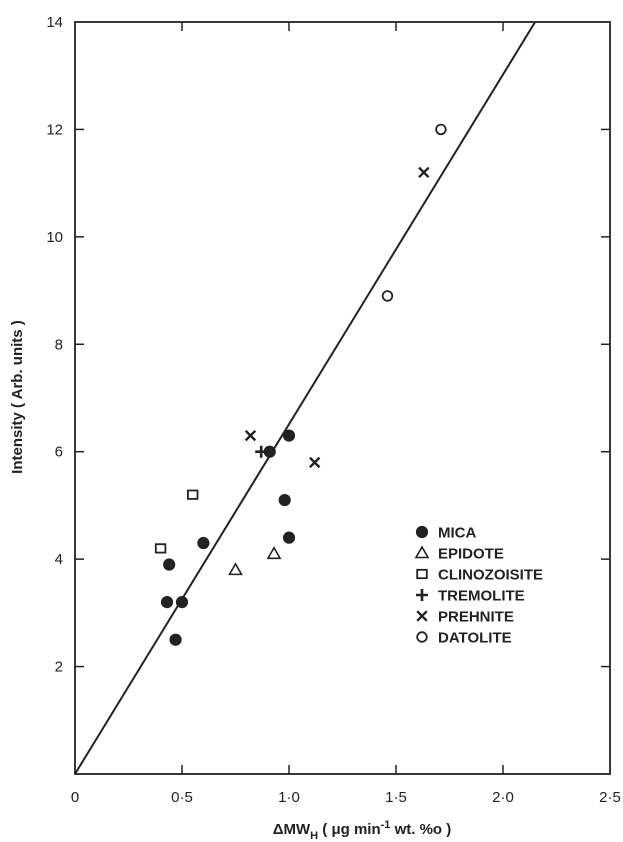 The width and height of the screenshot is (623, 842). Describe the element at coordinates (54, 237) in the screenshot. I see `y-tick-label: 10` at that location.